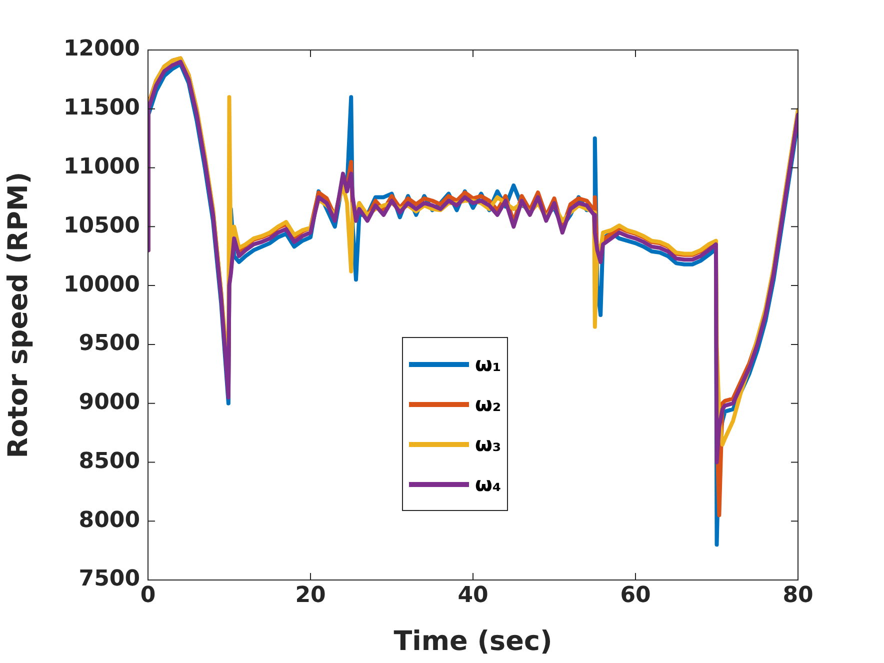 The width and height of the screenshot is (884, 663). Describe the element at coordinates (488, 444) in the screenshot. I see `legend-label: ω₃` at that location.